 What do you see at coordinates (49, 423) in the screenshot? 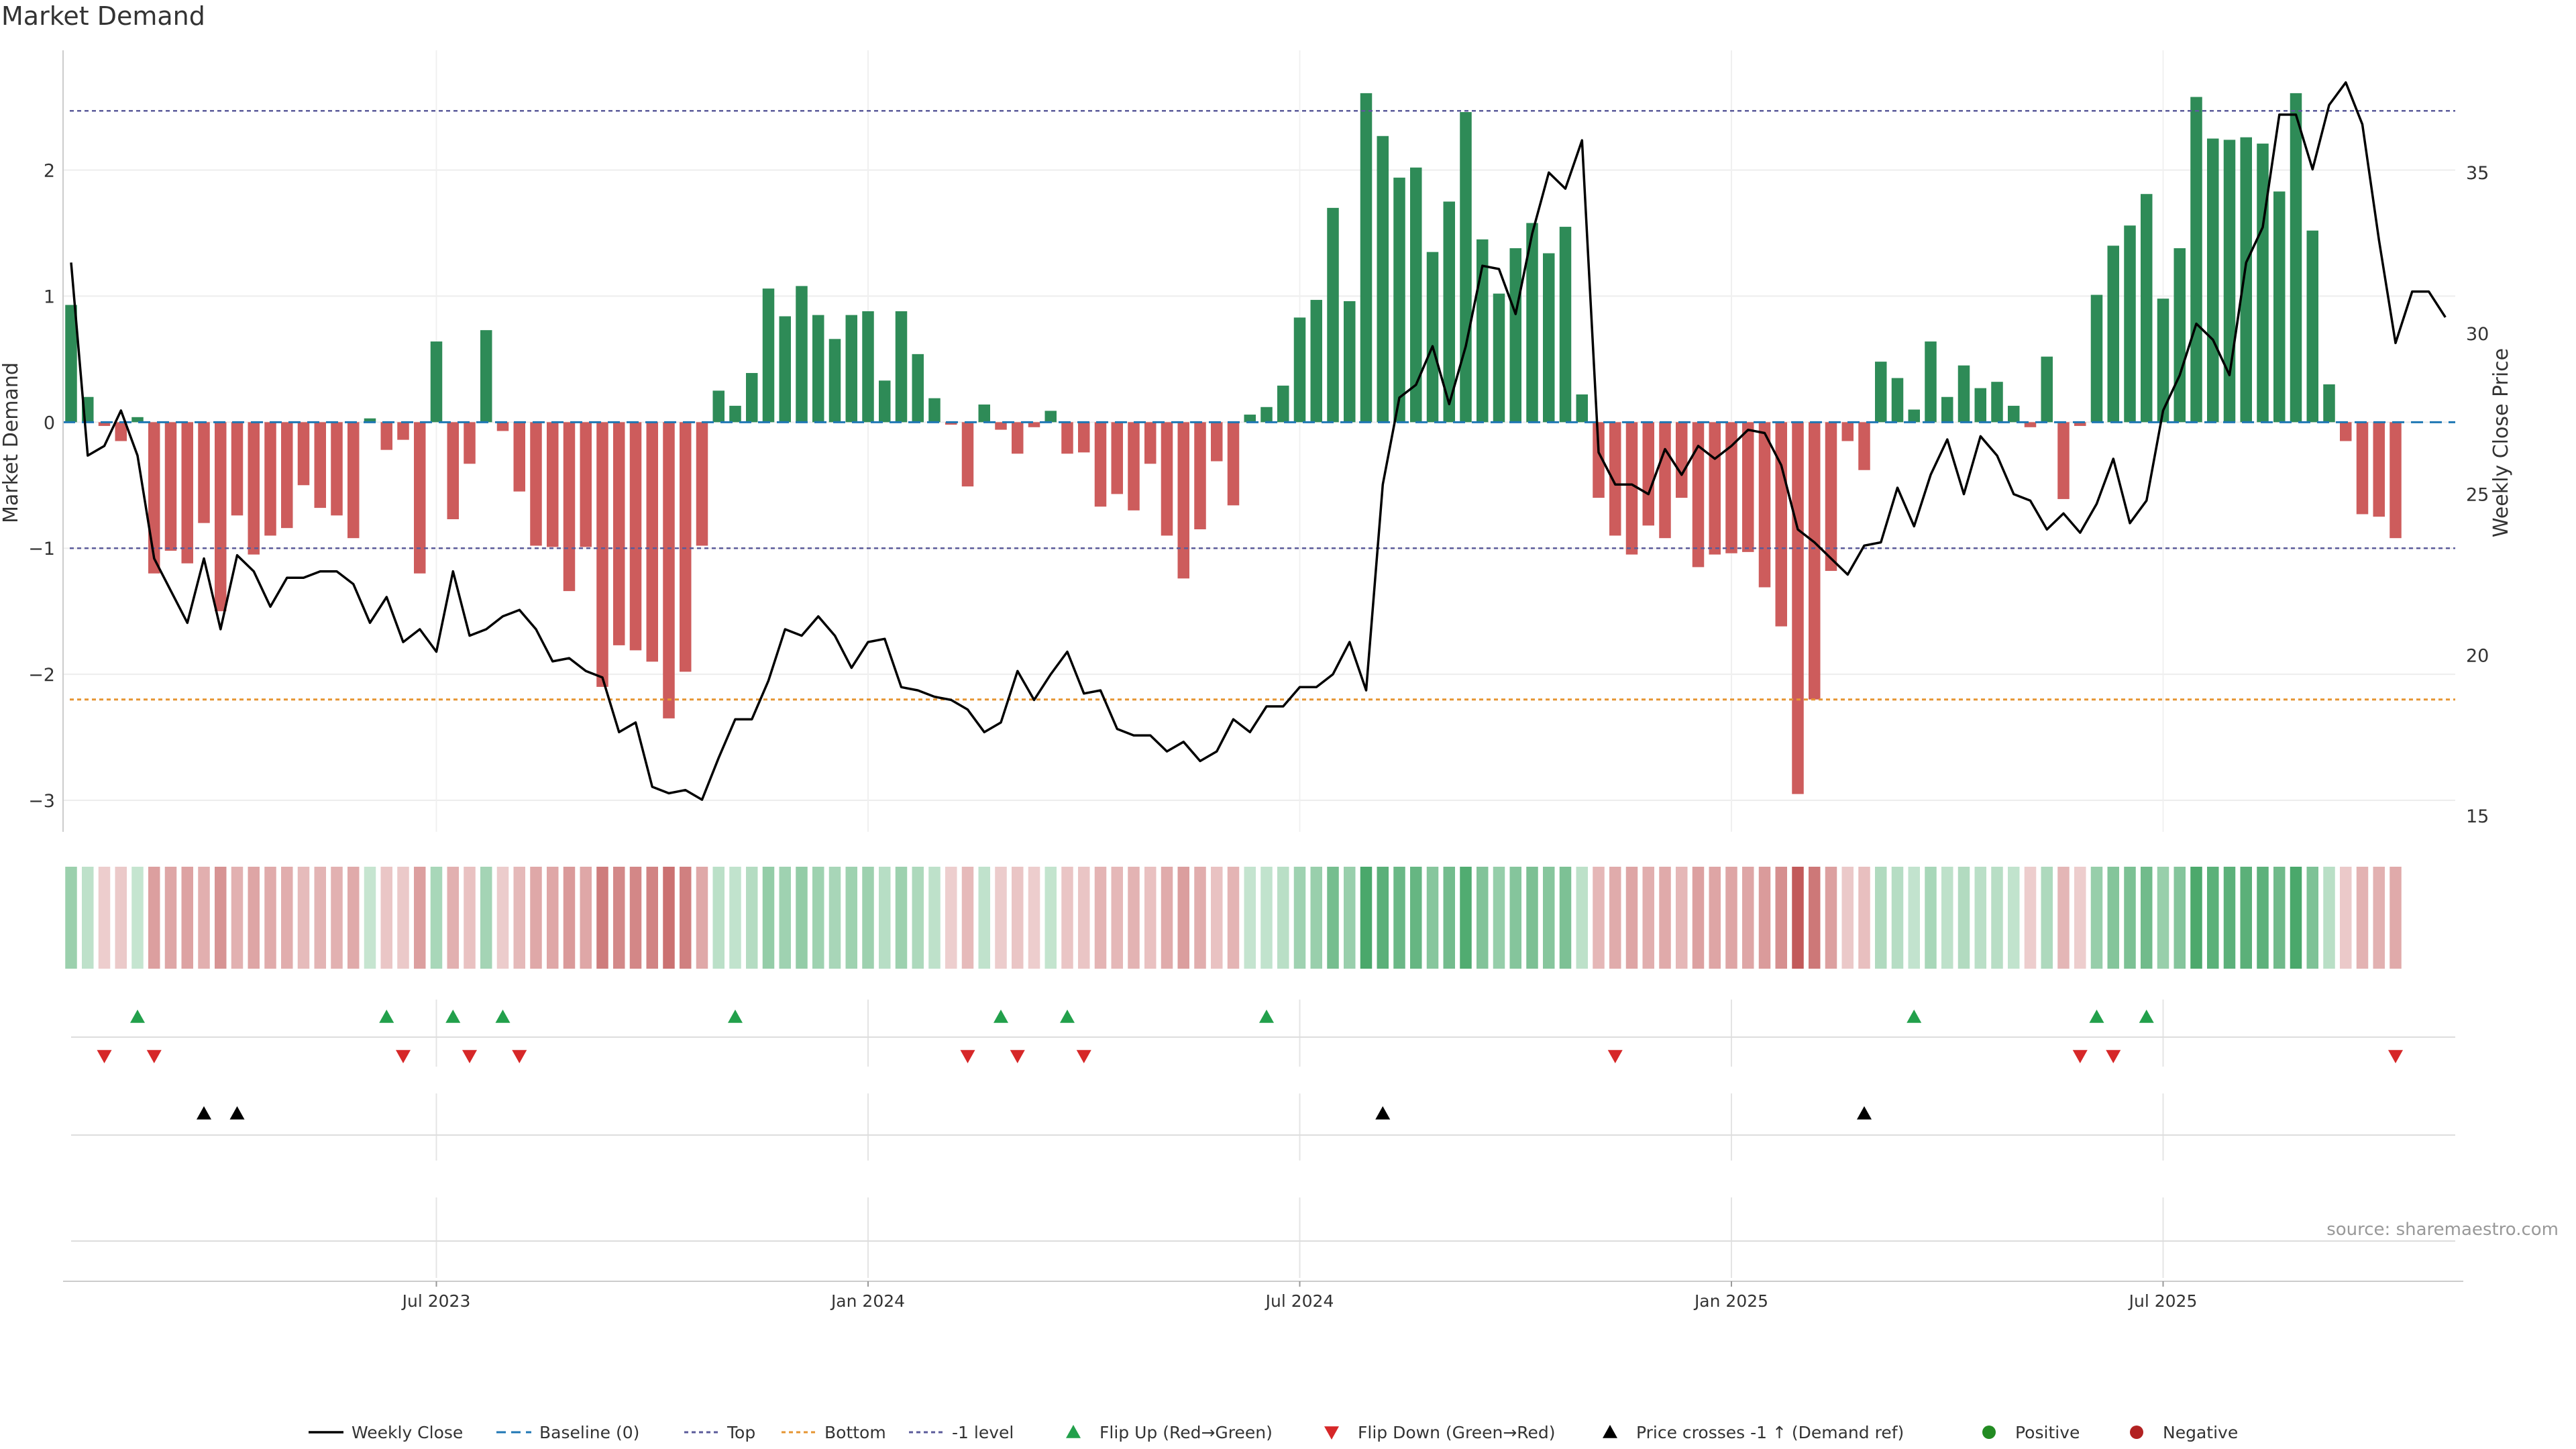
I see `y-left-tick-label: 0` at bounding box center [49, 423].